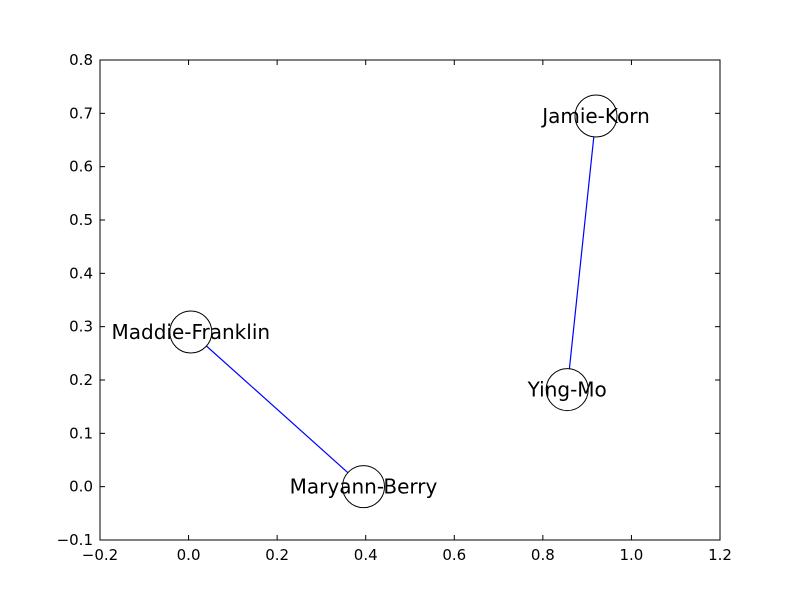  I want to click on y-tick-label: 0.8, so click(81, 60).